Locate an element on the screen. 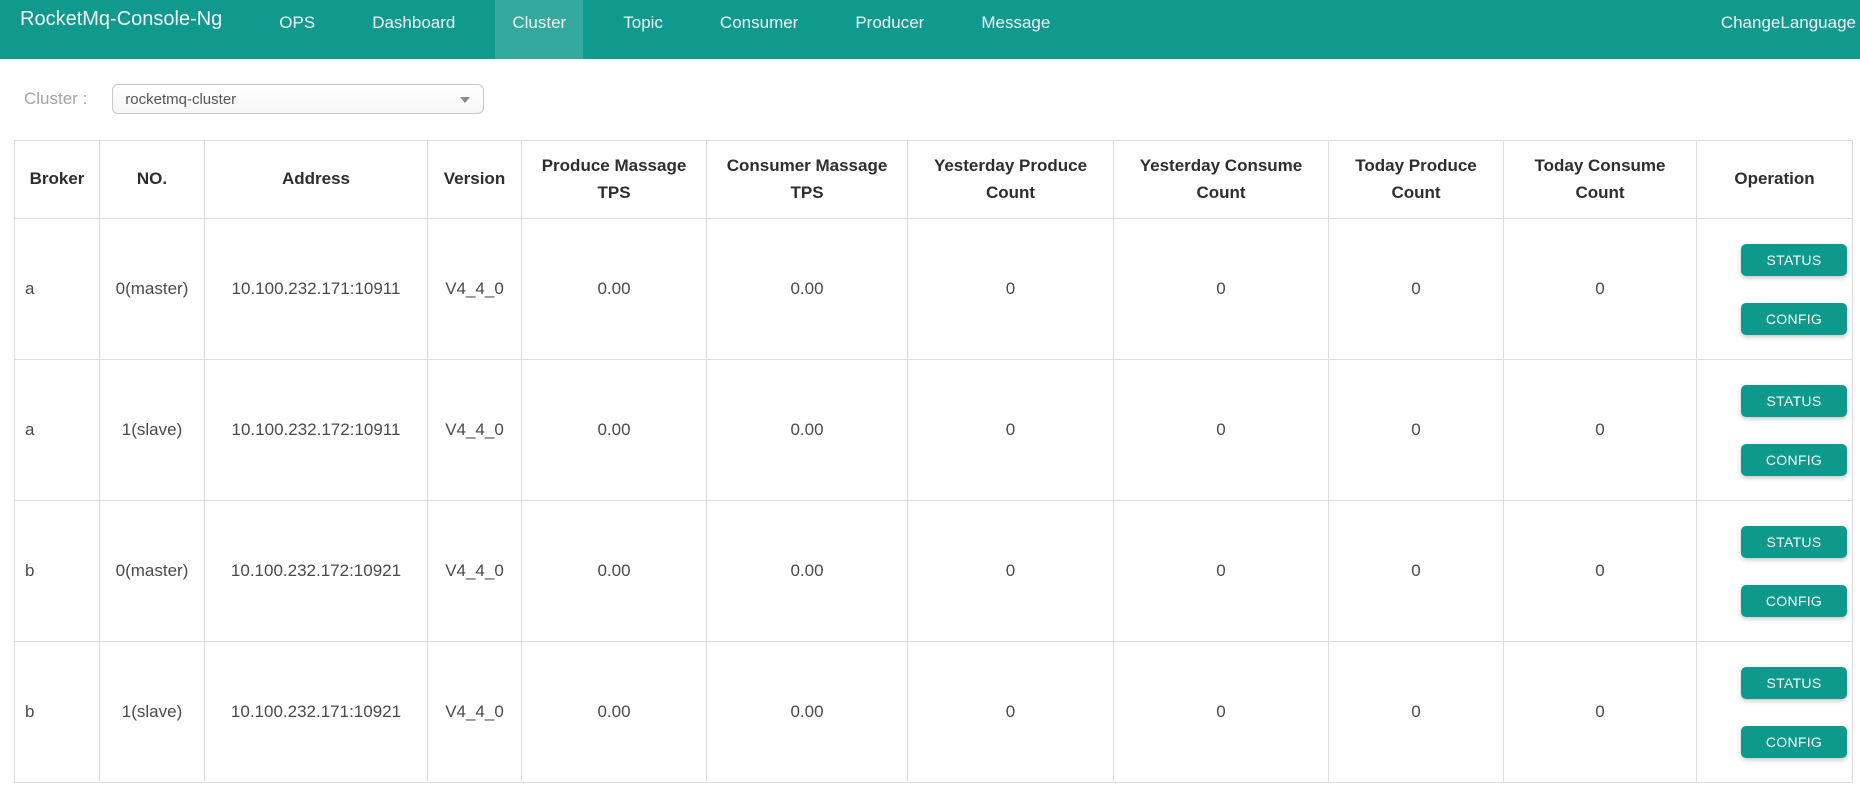 The image size is (1860, 792). header-version: Version is located at coordinates (474, 179).